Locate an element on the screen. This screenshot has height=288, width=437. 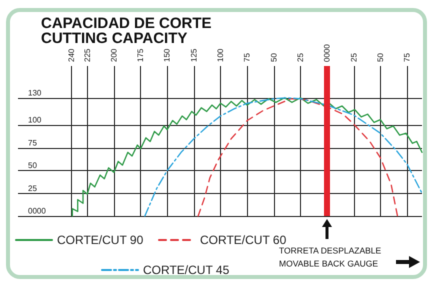
legend-label: CORTE/CUT 45 is located at coordinates (186, 270).